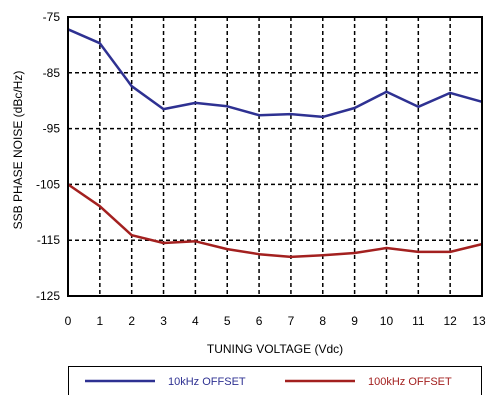  What do you see at coordinates (52, 129) in the screenshot?
I see `y-tick-label: -95` at bounding box center [52, 129].